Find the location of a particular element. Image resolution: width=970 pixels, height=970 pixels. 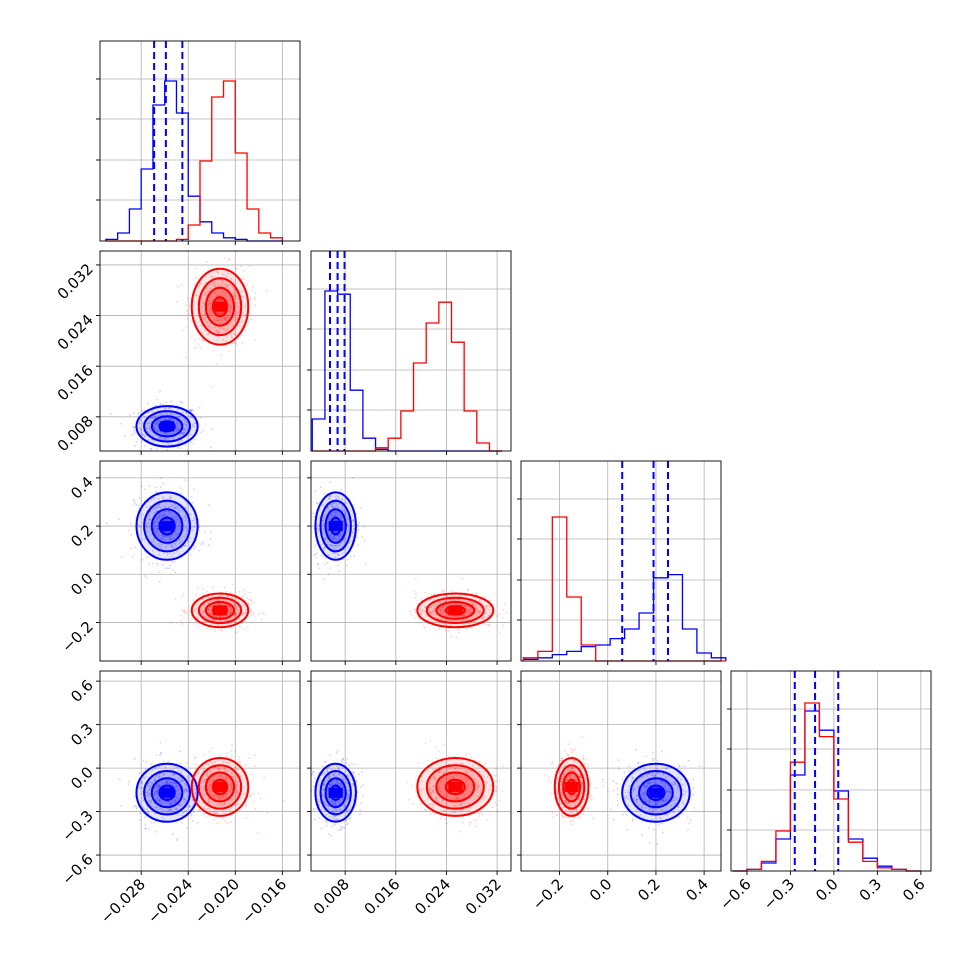

panel-frame is located at coordinates (411, 351).